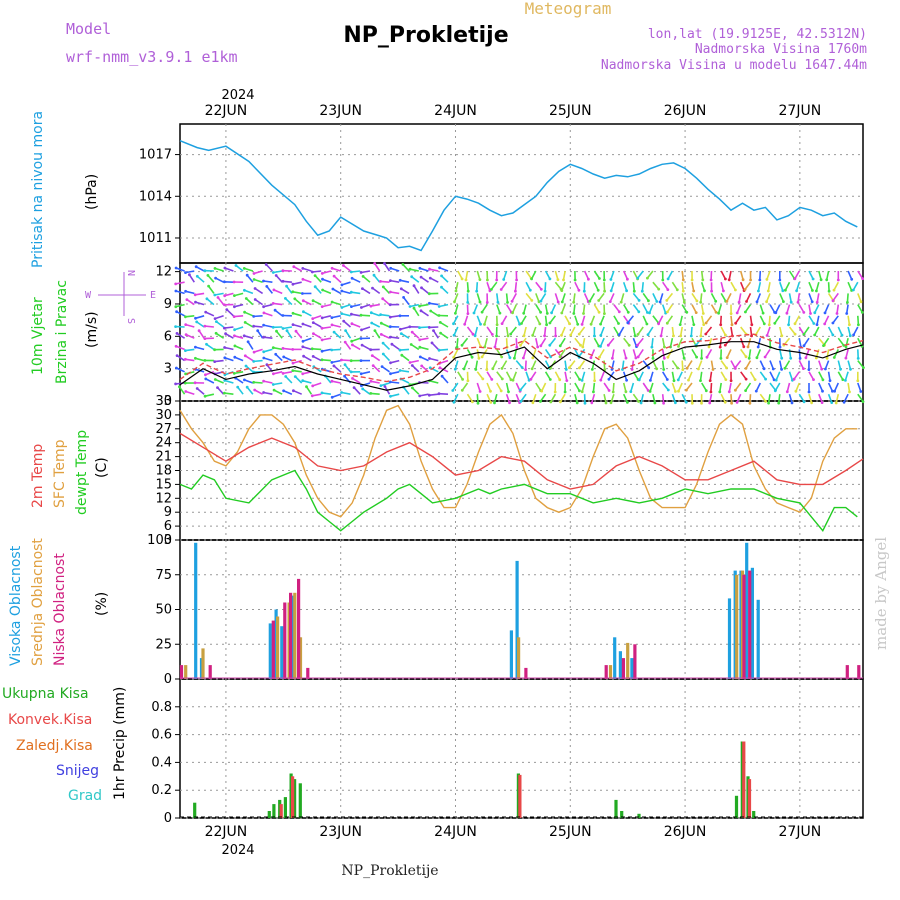 Image resolution: width=900 pixels, height=900 pixels. Describe the element at coordinates (161, 762) in the screenshot. I see `y-tick-label: 0.4` at that location.